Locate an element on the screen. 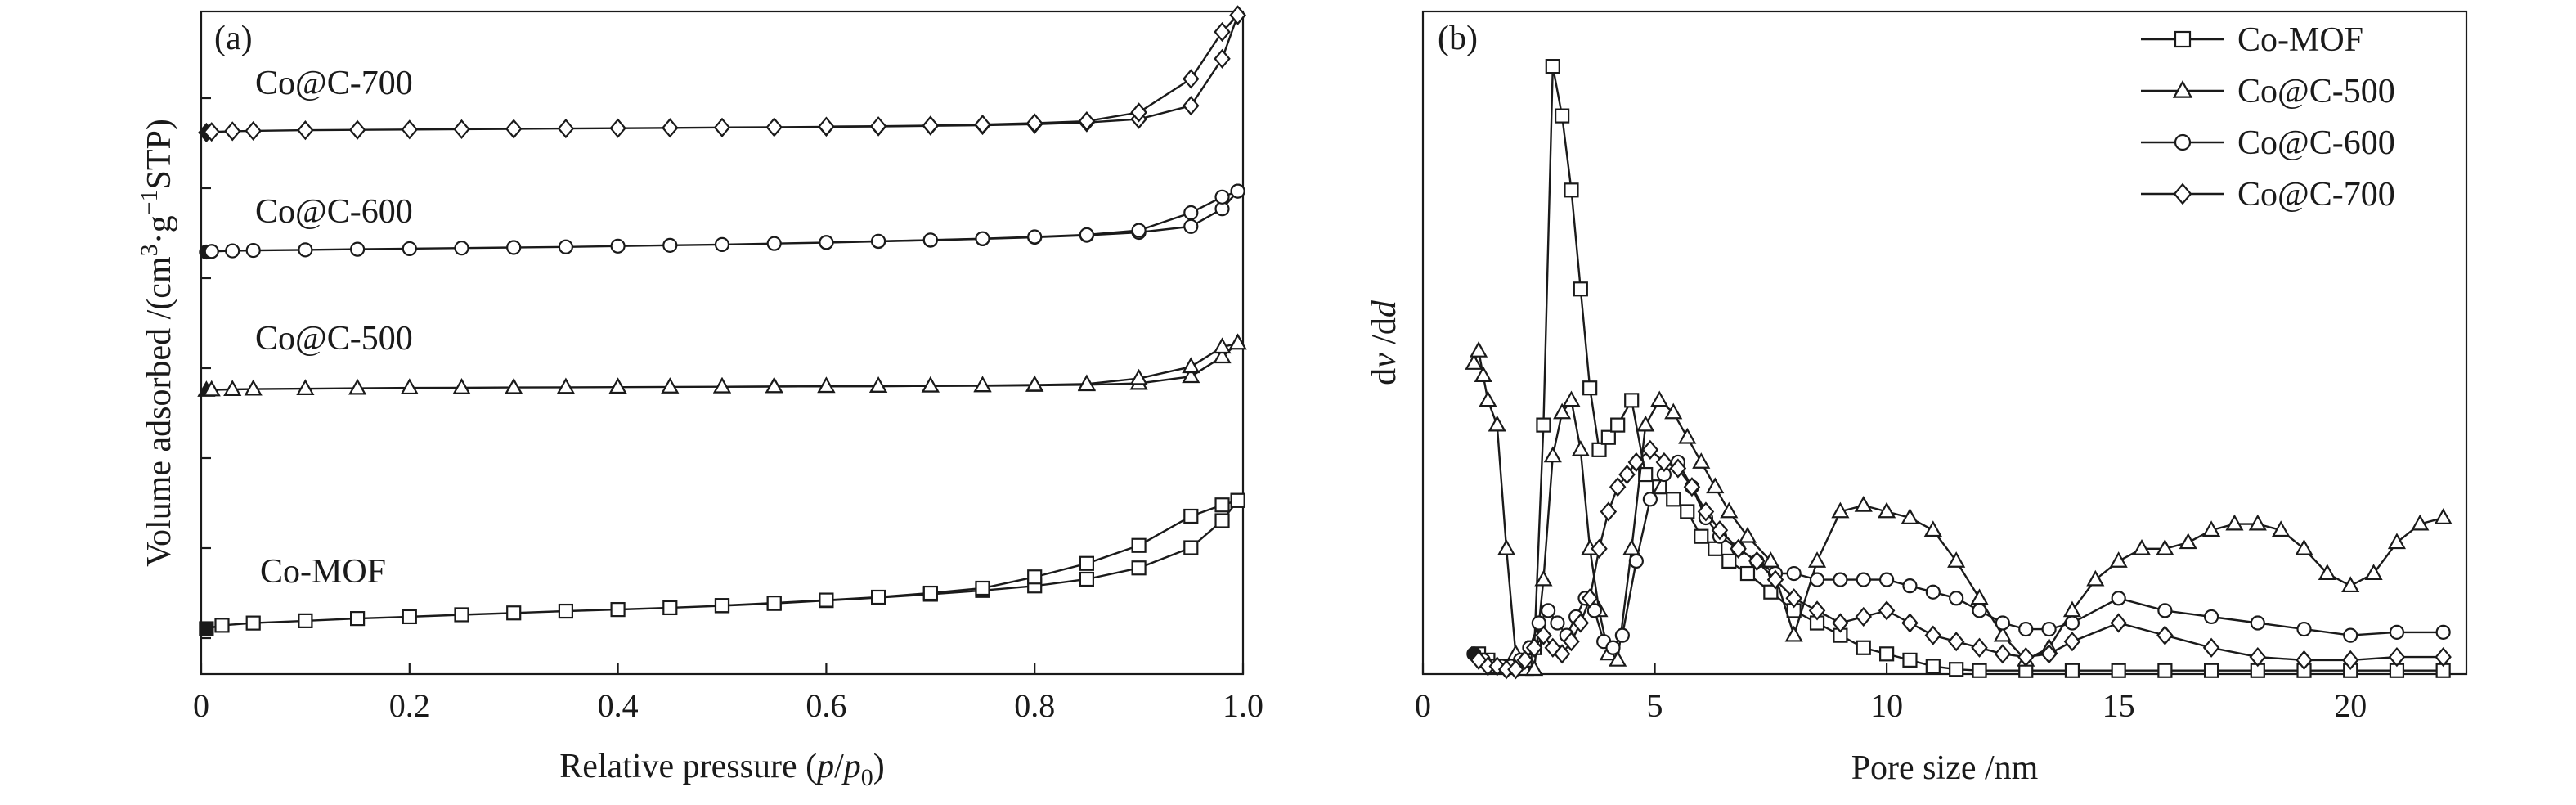 Image resolution: width=2576 pixels, height=805 pixels. panel-a-series-label: Co@C-600 is located at coordinates (334, 212).